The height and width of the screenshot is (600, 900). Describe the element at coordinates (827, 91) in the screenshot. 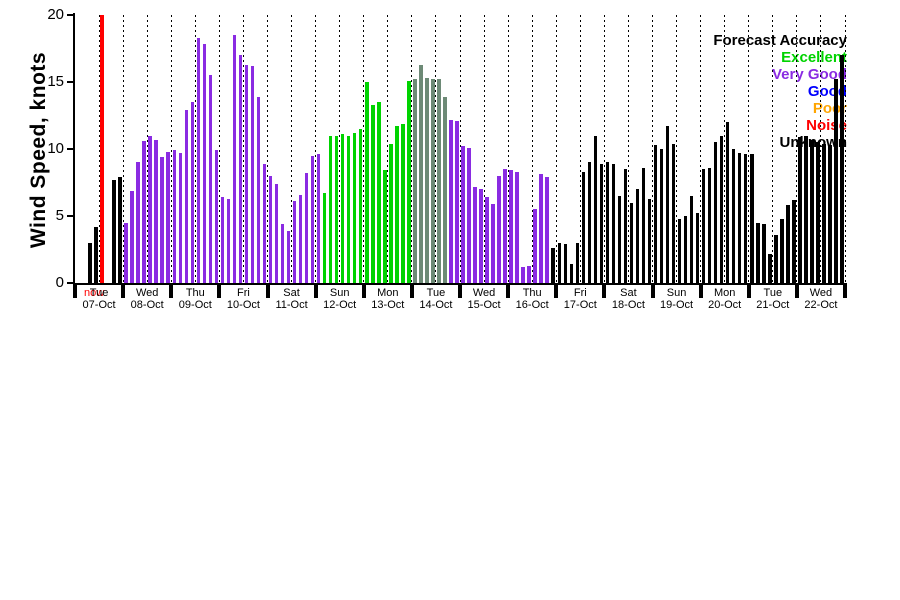

I see `legend-item-good: Good` at that location.